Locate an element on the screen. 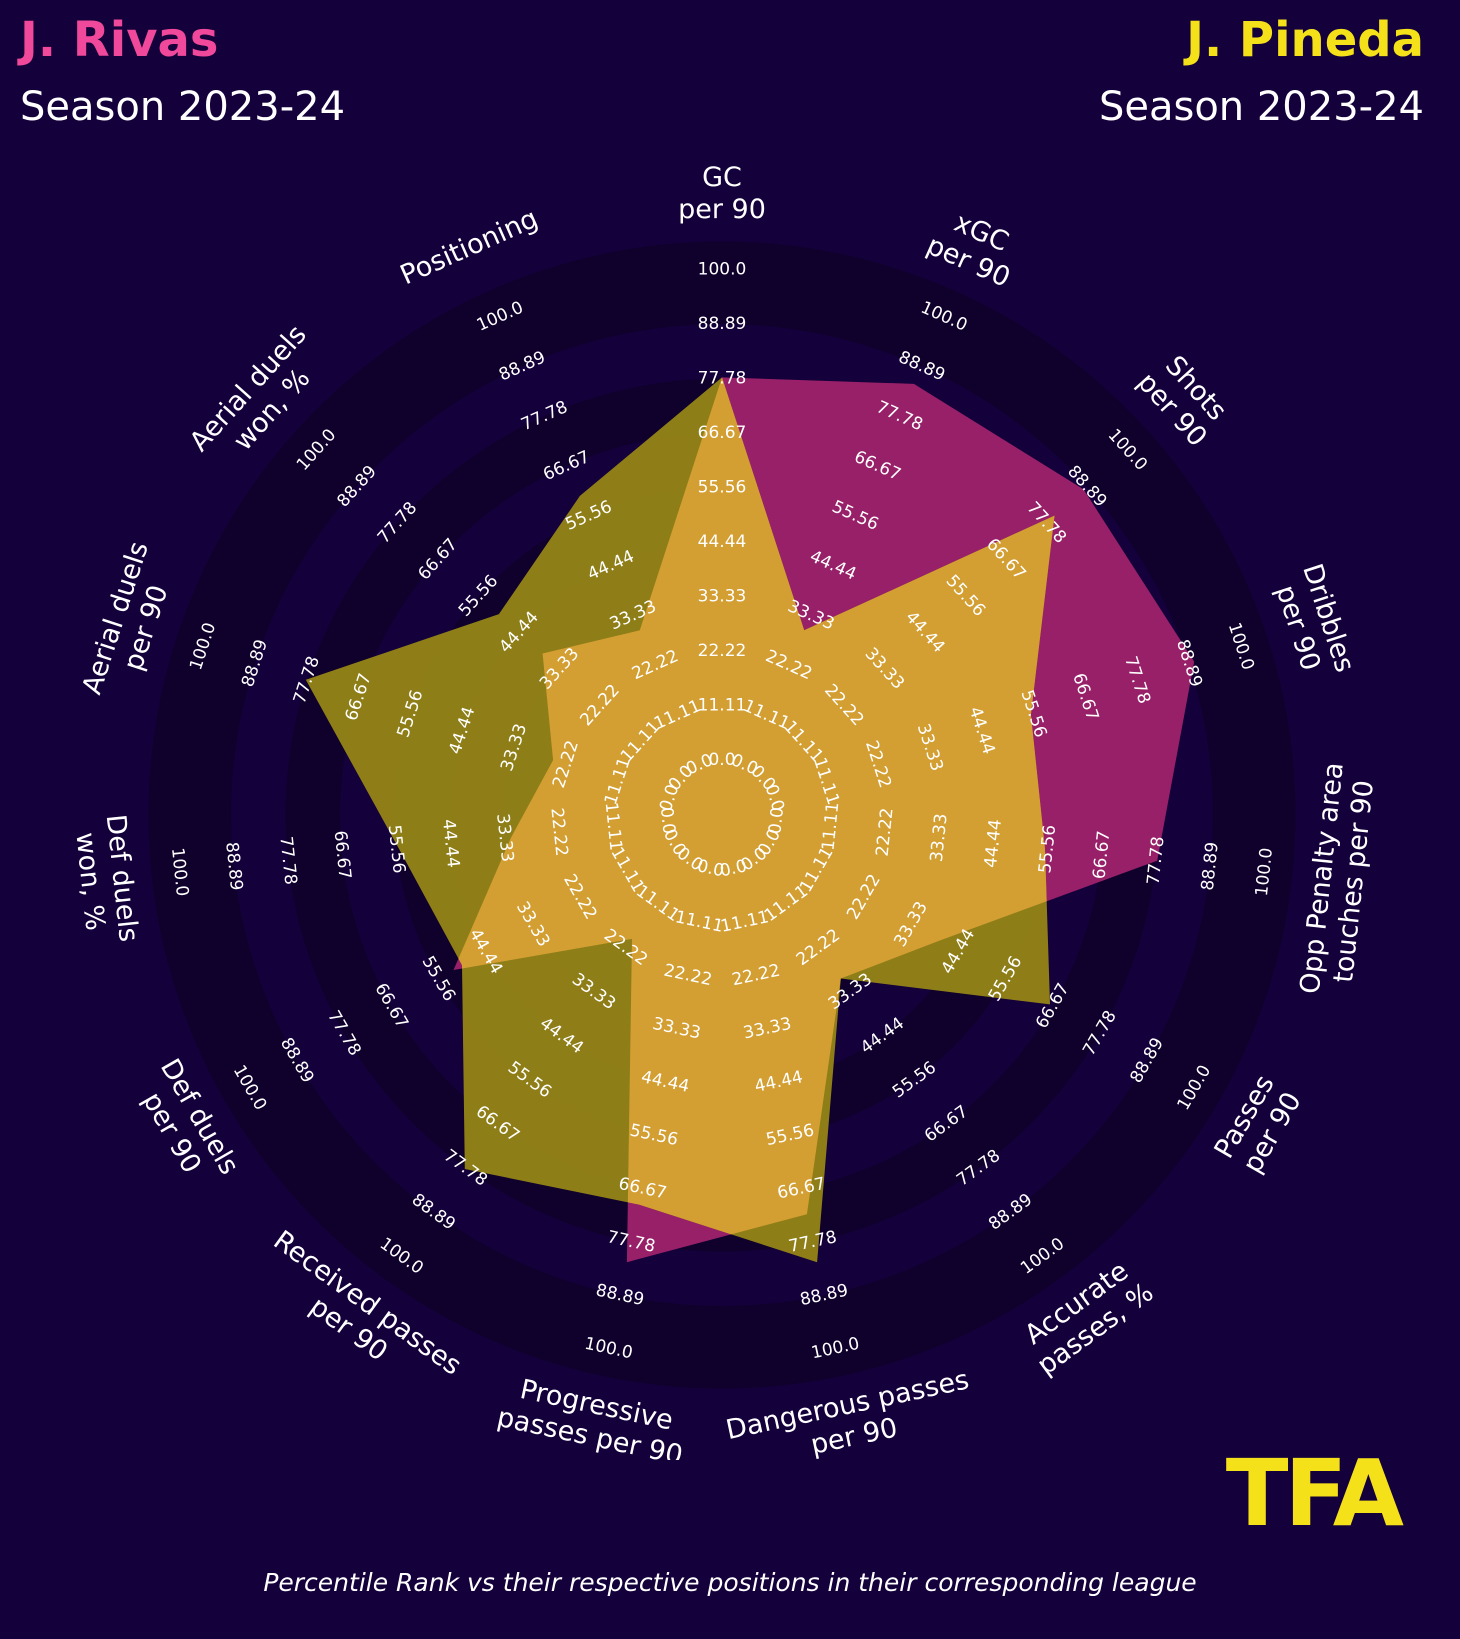 This screenshot has height=1639, width=1460. axis-label-line: Positioning is located at coordinates (469, 247).